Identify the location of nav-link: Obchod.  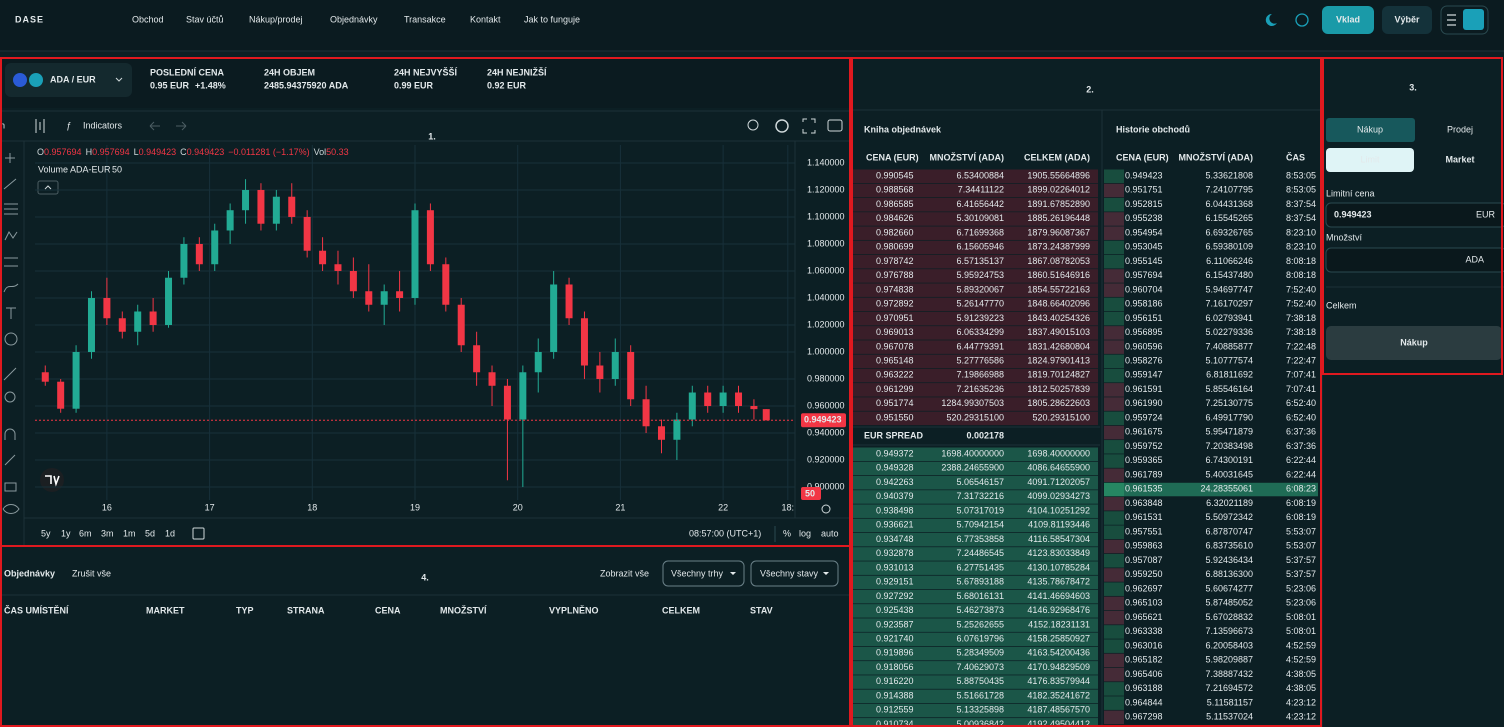
(148, 19).